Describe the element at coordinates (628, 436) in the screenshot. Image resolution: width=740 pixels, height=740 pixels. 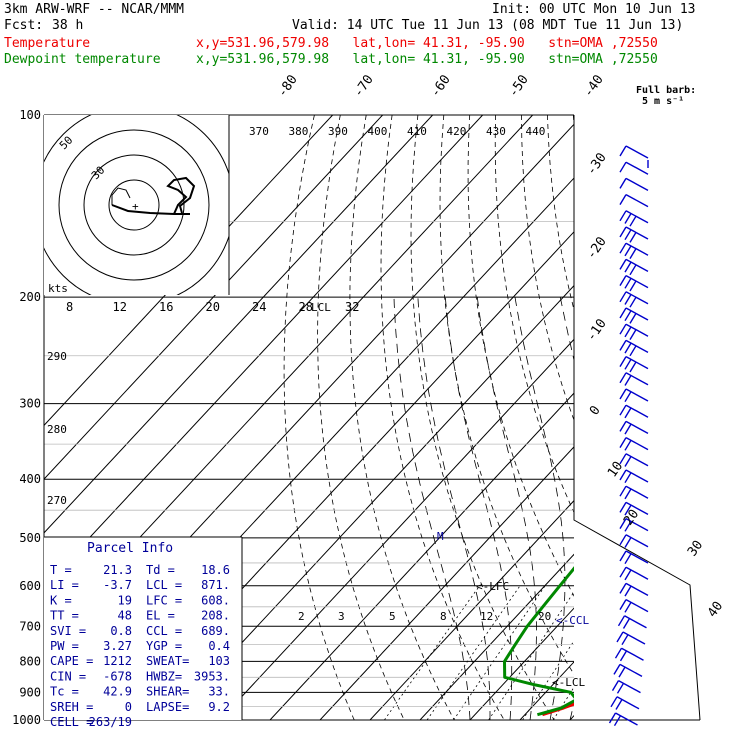
I see `wind-barbs` at that location.